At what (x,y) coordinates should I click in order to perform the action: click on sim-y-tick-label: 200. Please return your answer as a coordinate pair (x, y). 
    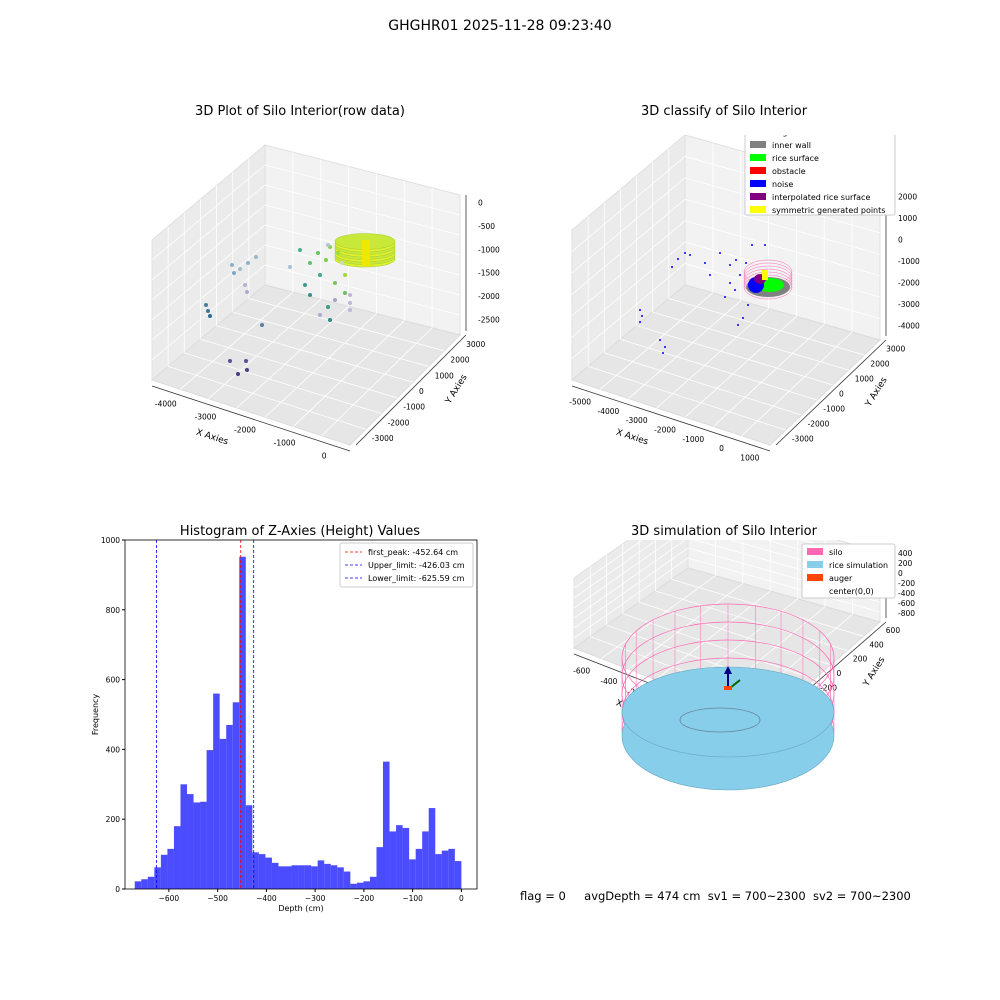
    Looking at the image, I should click on (860, 659).